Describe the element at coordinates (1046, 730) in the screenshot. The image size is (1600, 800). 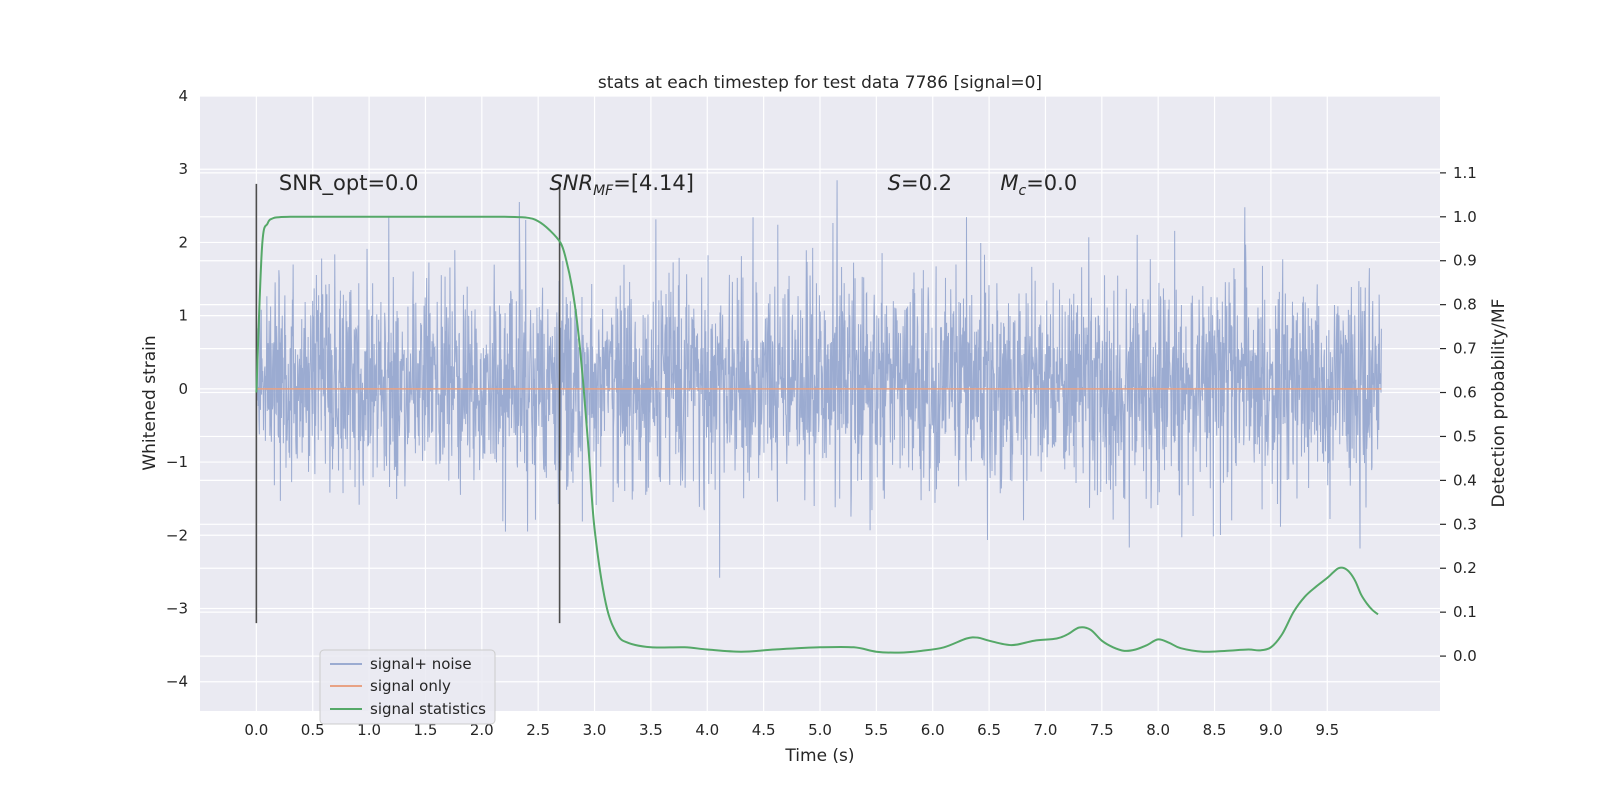
I see `x-tick-label: 7.0` at that location.